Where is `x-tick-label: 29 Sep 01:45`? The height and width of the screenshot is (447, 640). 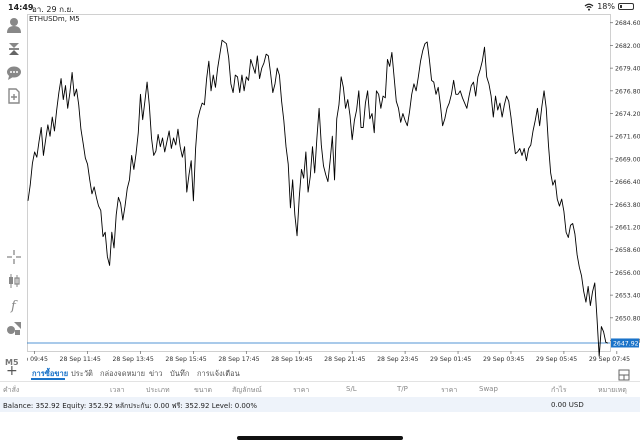 x-tick-label: 29 Sep 01:45 is located at coordinates (450, 359).